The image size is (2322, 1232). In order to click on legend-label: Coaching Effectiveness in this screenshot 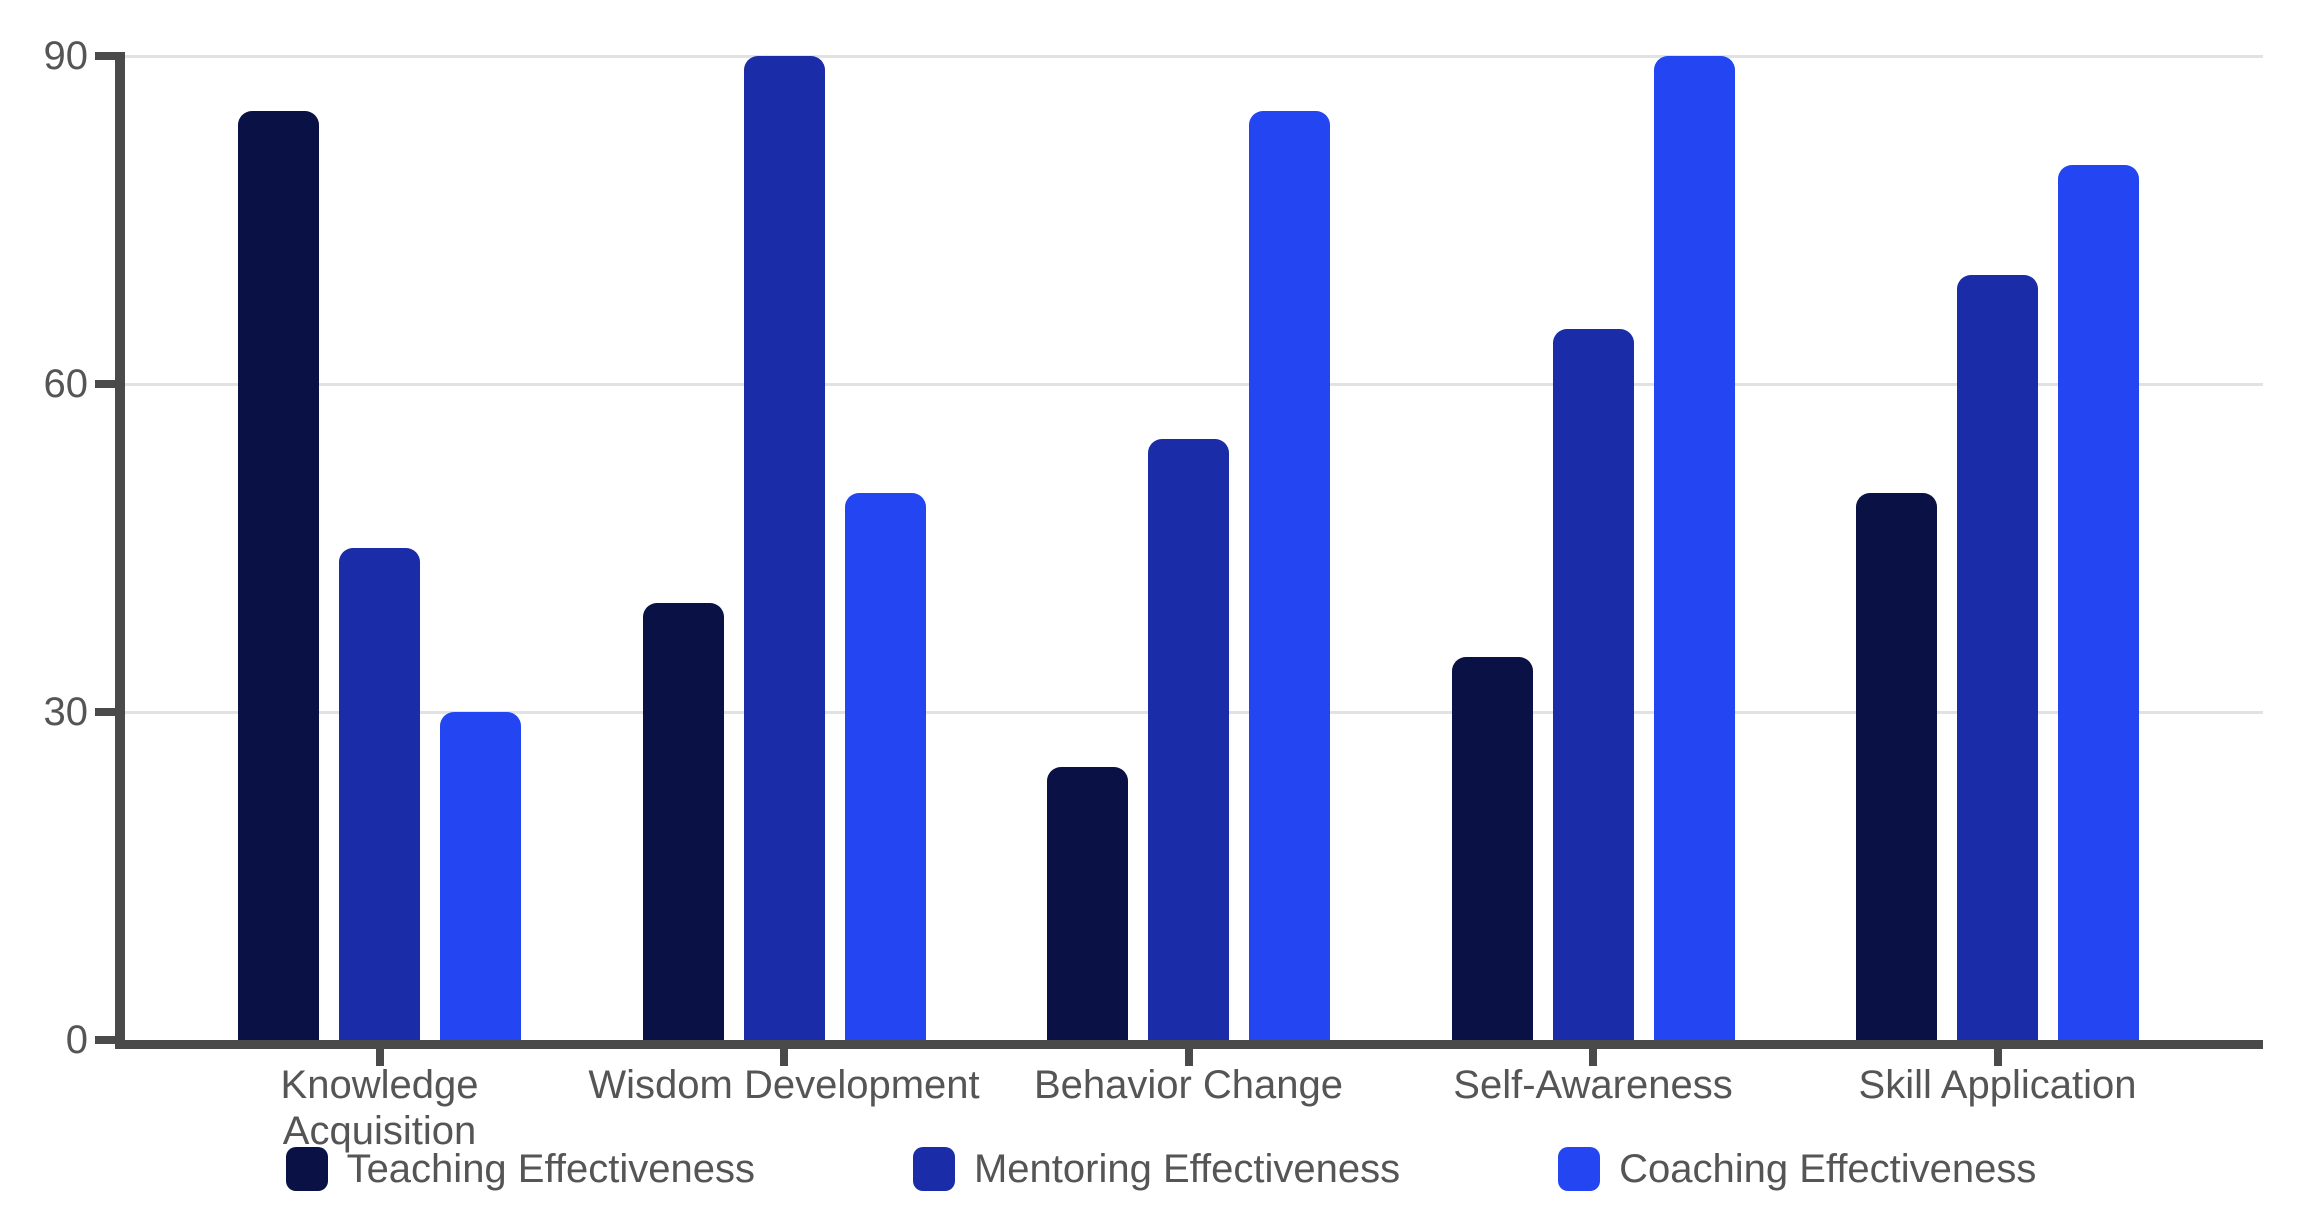, I will do `click(1828, 1169)`.